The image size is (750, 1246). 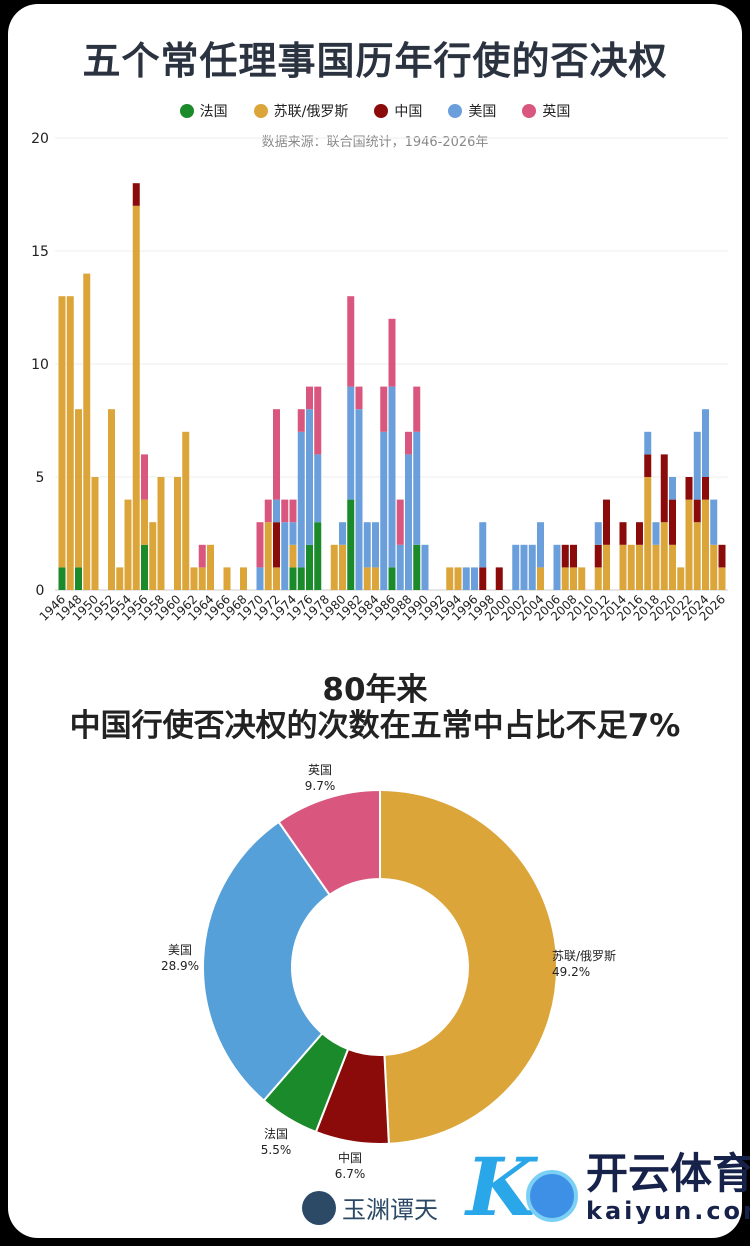 What do you see at coordinates (293, 556) in the screenshot?
I see `bar-segment-1974-USSR/Russia` at bounding box center [293, 556].